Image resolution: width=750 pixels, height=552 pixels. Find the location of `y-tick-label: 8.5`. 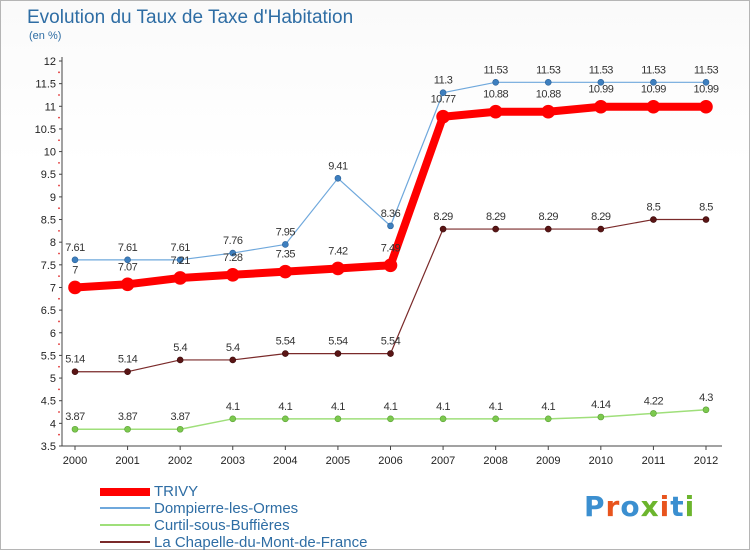

y-tick-label: 8.5 is located at coordinates (48, 221).